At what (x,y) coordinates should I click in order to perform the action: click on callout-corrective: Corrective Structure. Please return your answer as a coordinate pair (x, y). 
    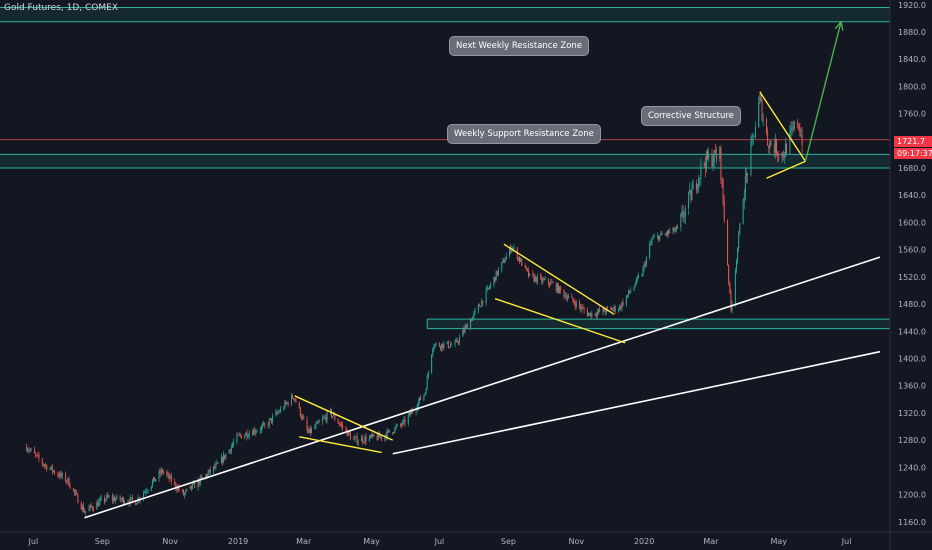
    Looking at the image, I should click on (691, 116).